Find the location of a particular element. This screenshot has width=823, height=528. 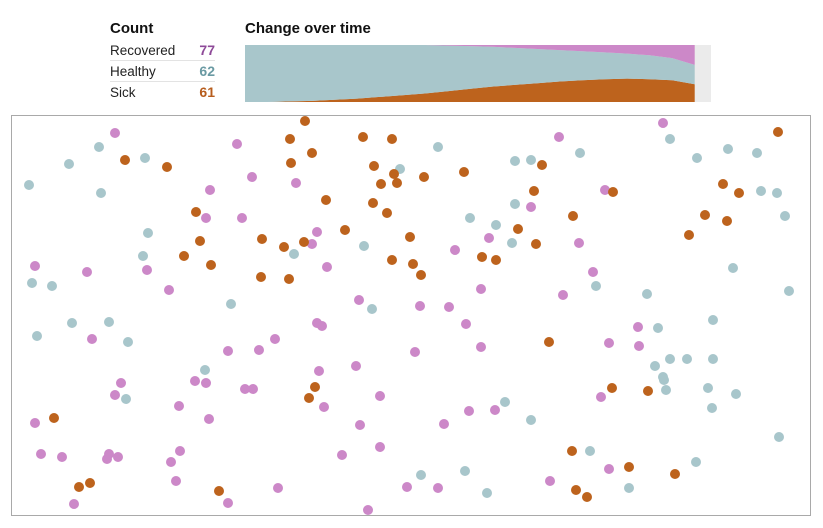

recovered-label: Recovered is located at coordinates (143, 50).